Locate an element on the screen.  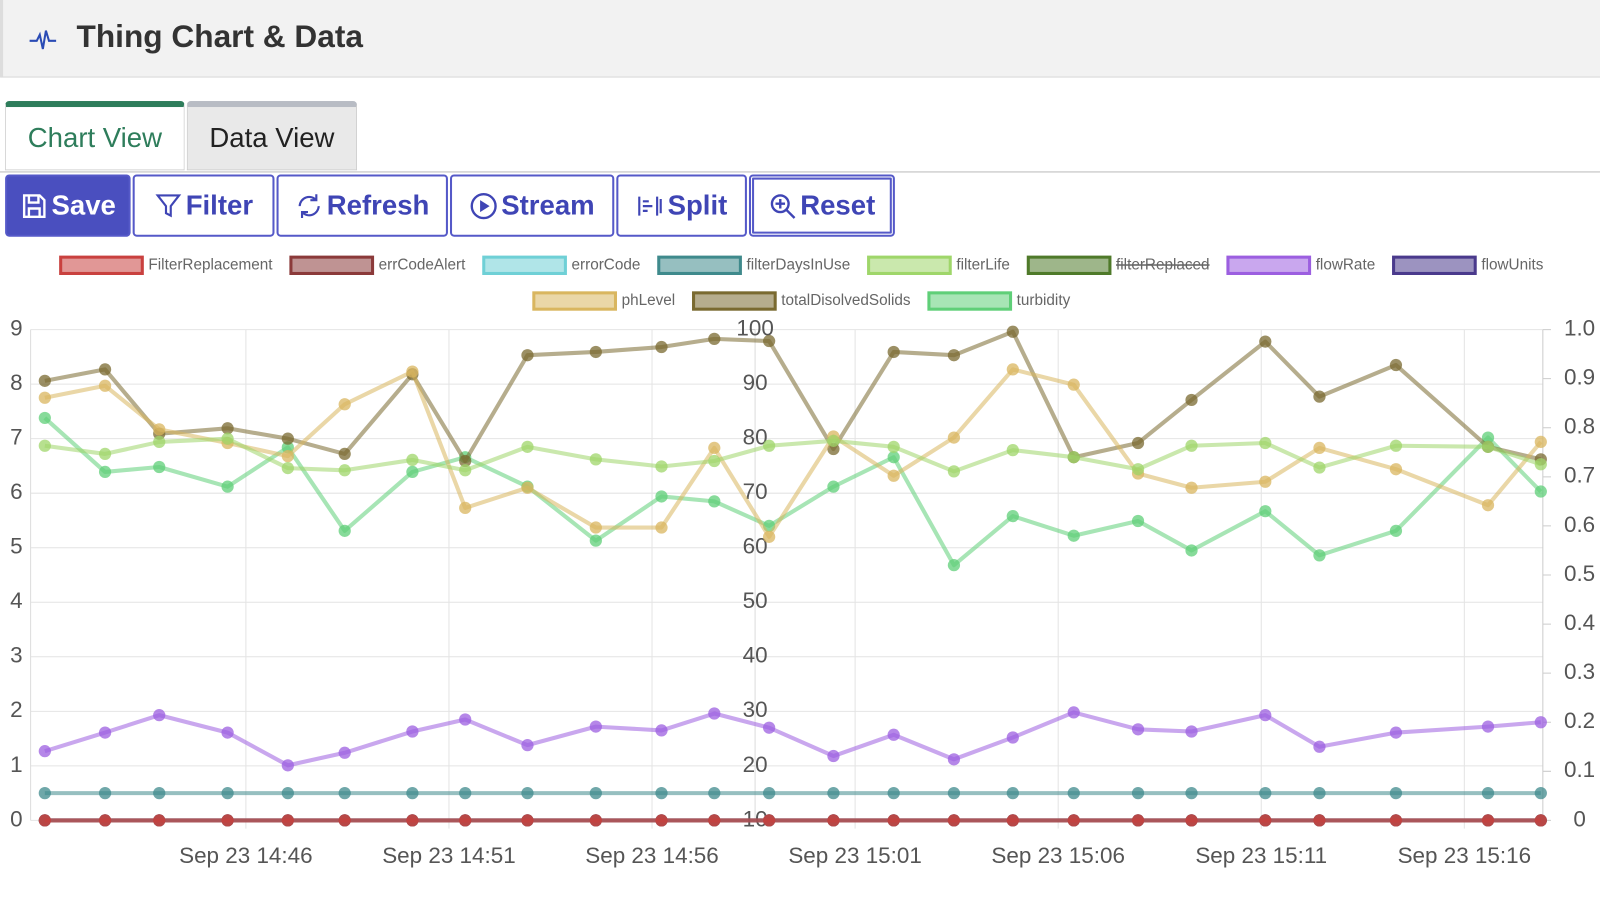
page-title: Thing Chart & Data is located at coordinates (219, 36).